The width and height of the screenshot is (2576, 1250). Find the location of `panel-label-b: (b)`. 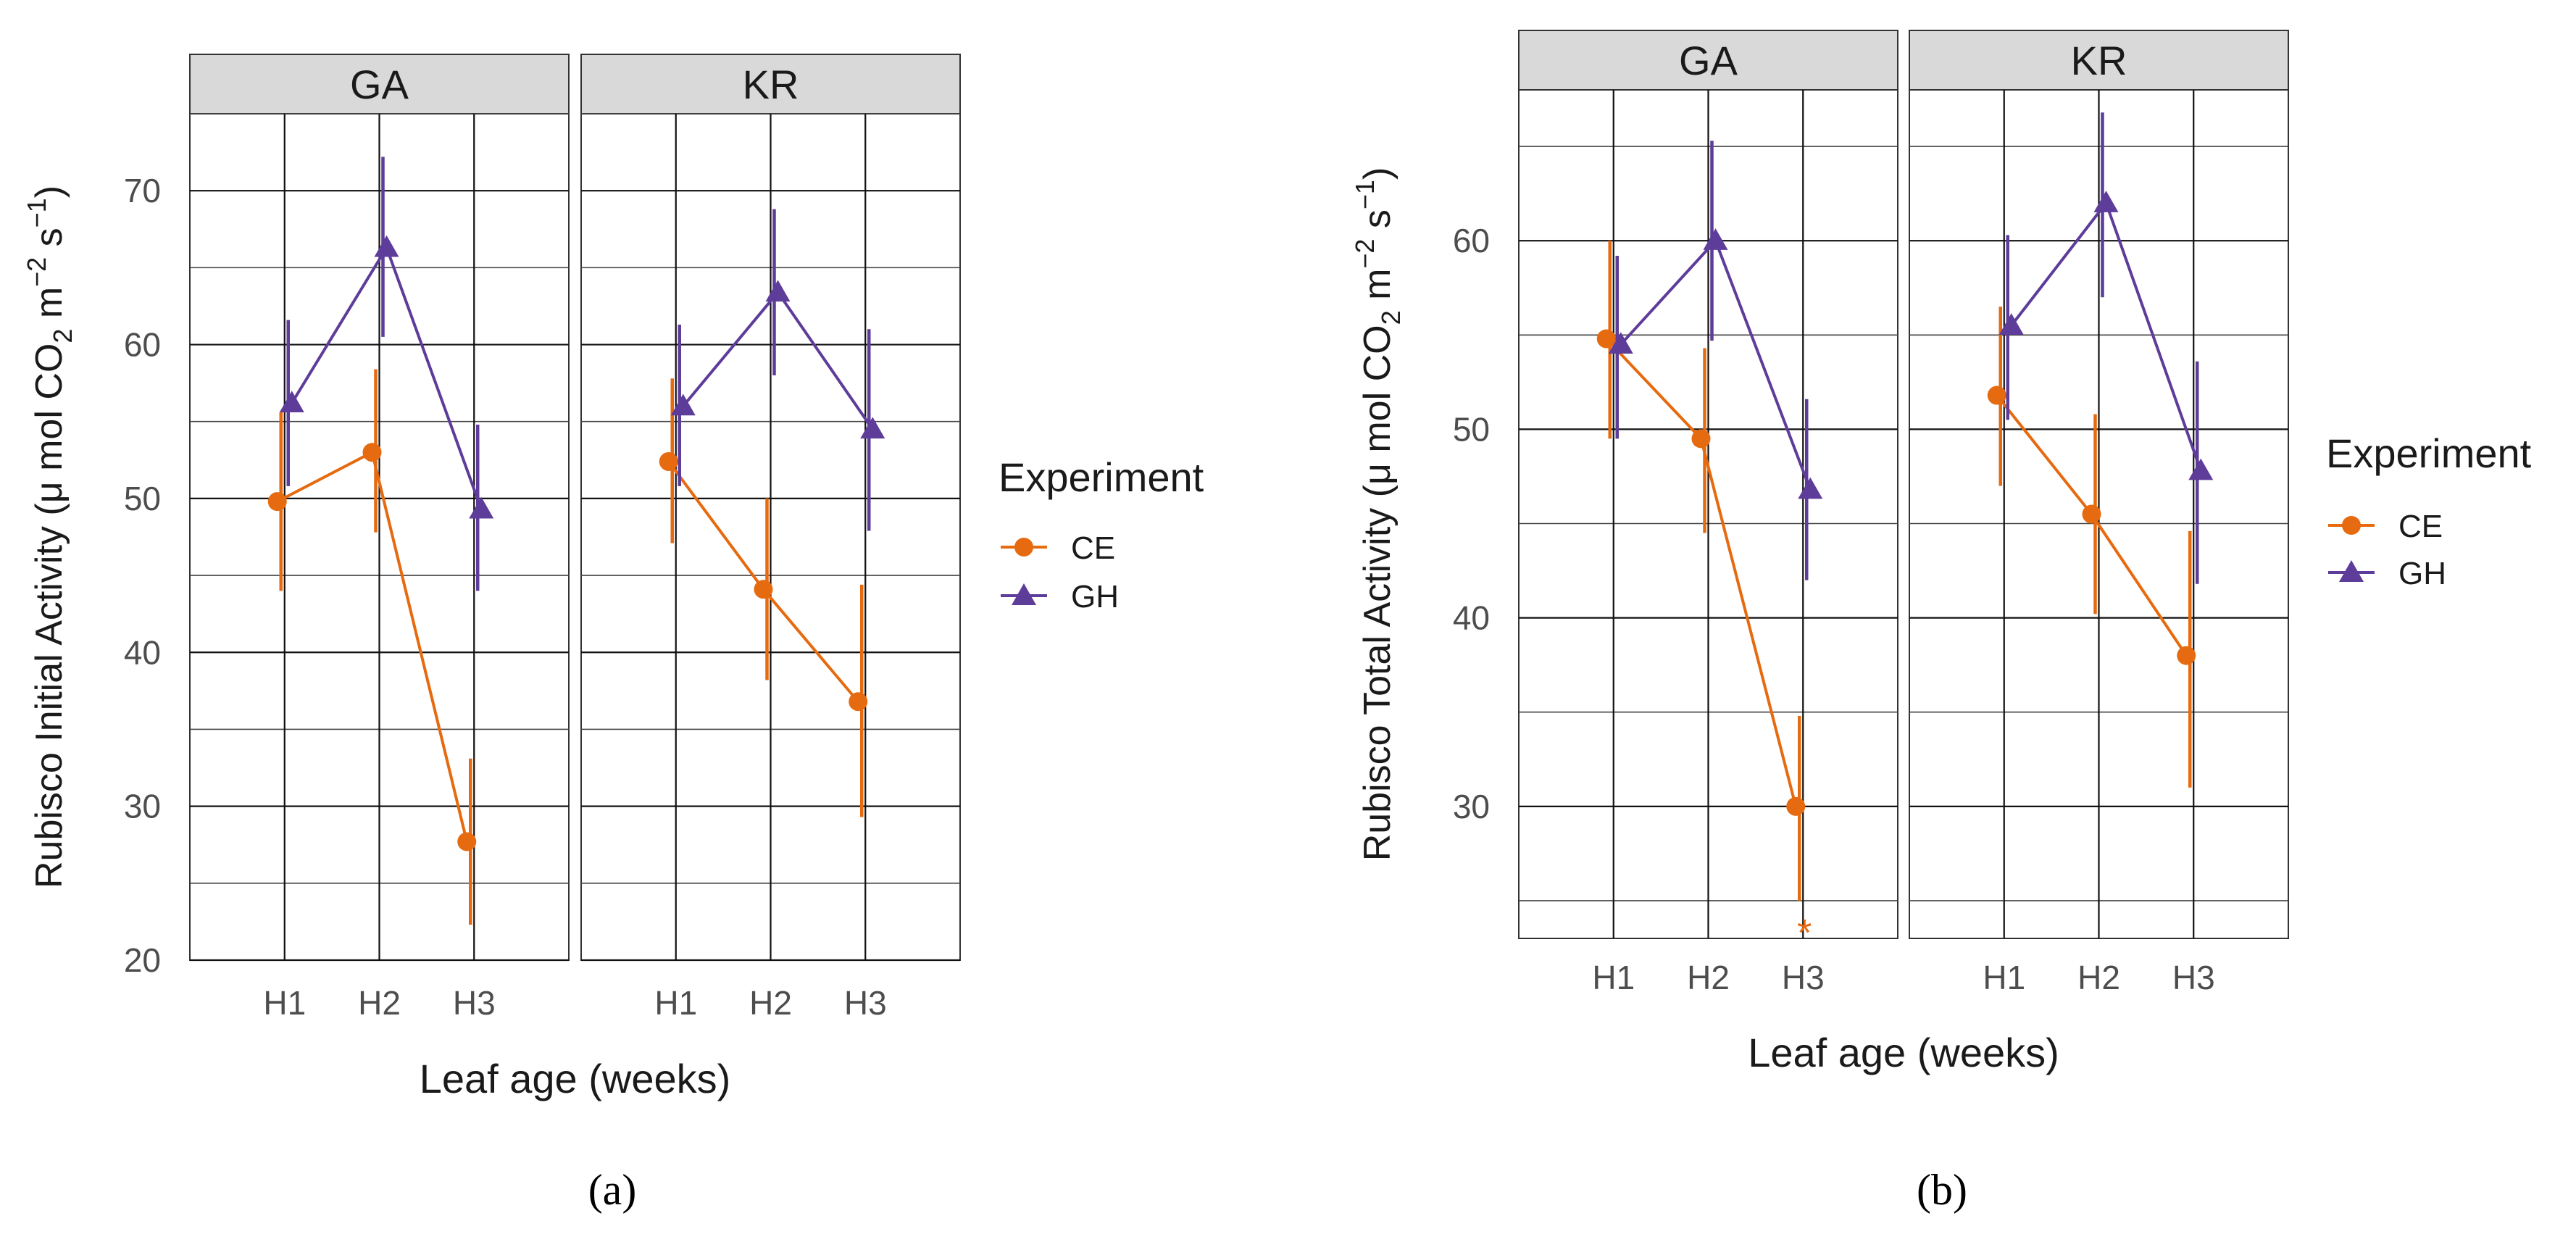

panel-label-b: (b) is located at coordinates (1942, 1190).